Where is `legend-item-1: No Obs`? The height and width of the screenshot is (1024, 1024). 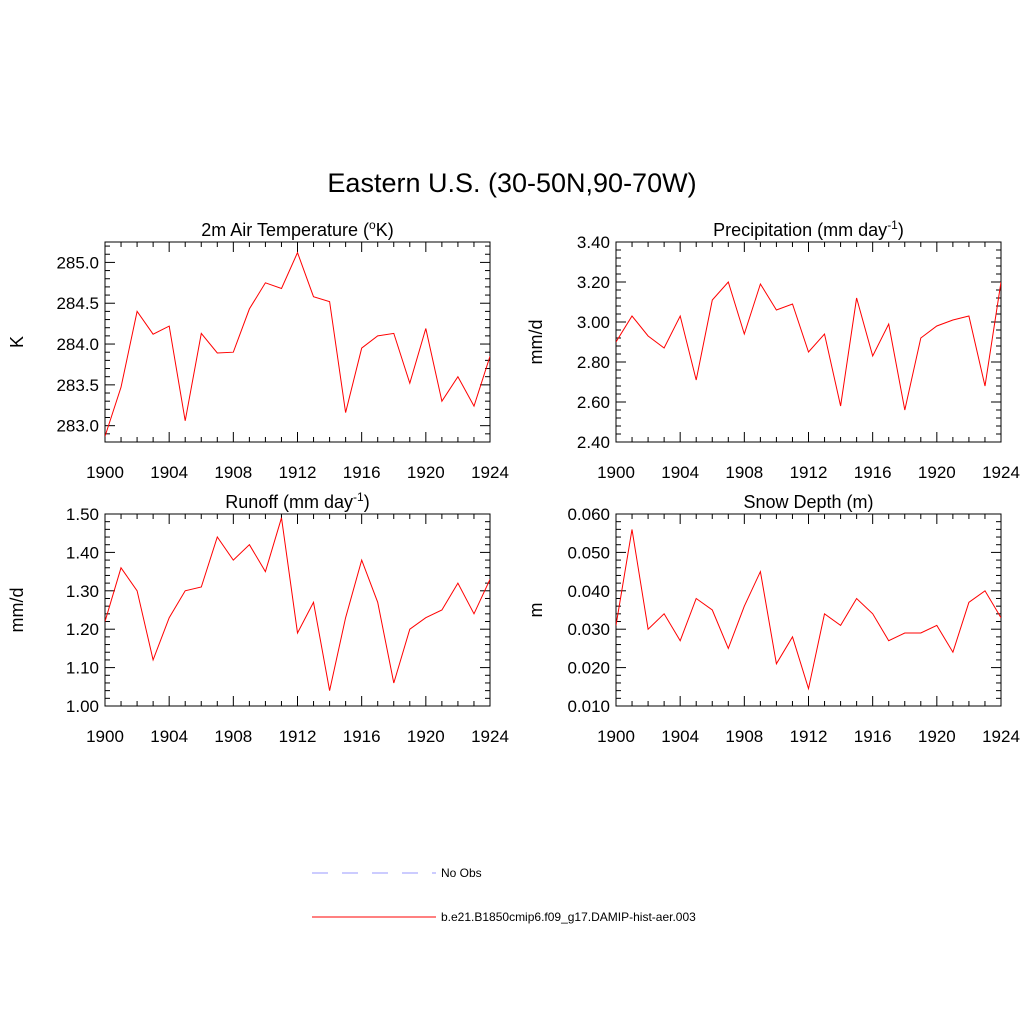 legend-item-1: No Obs is located at coordinates (397, 873).